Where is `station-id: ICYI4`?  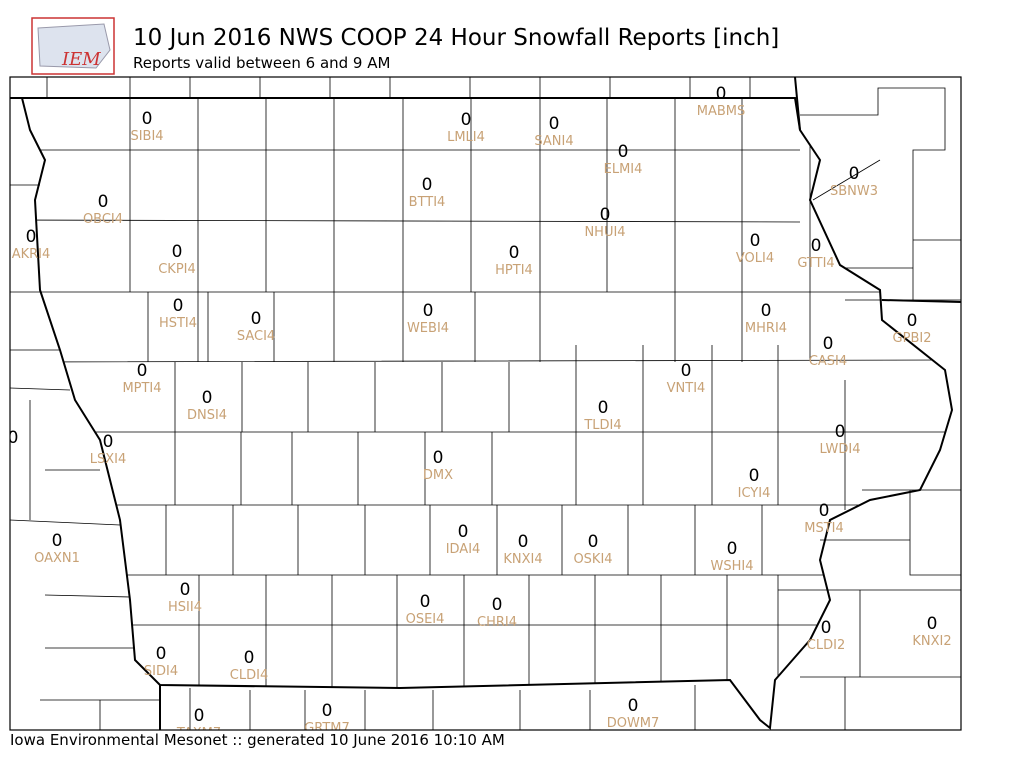 station-id: ICYI4 is located at coordinates (754, 493).